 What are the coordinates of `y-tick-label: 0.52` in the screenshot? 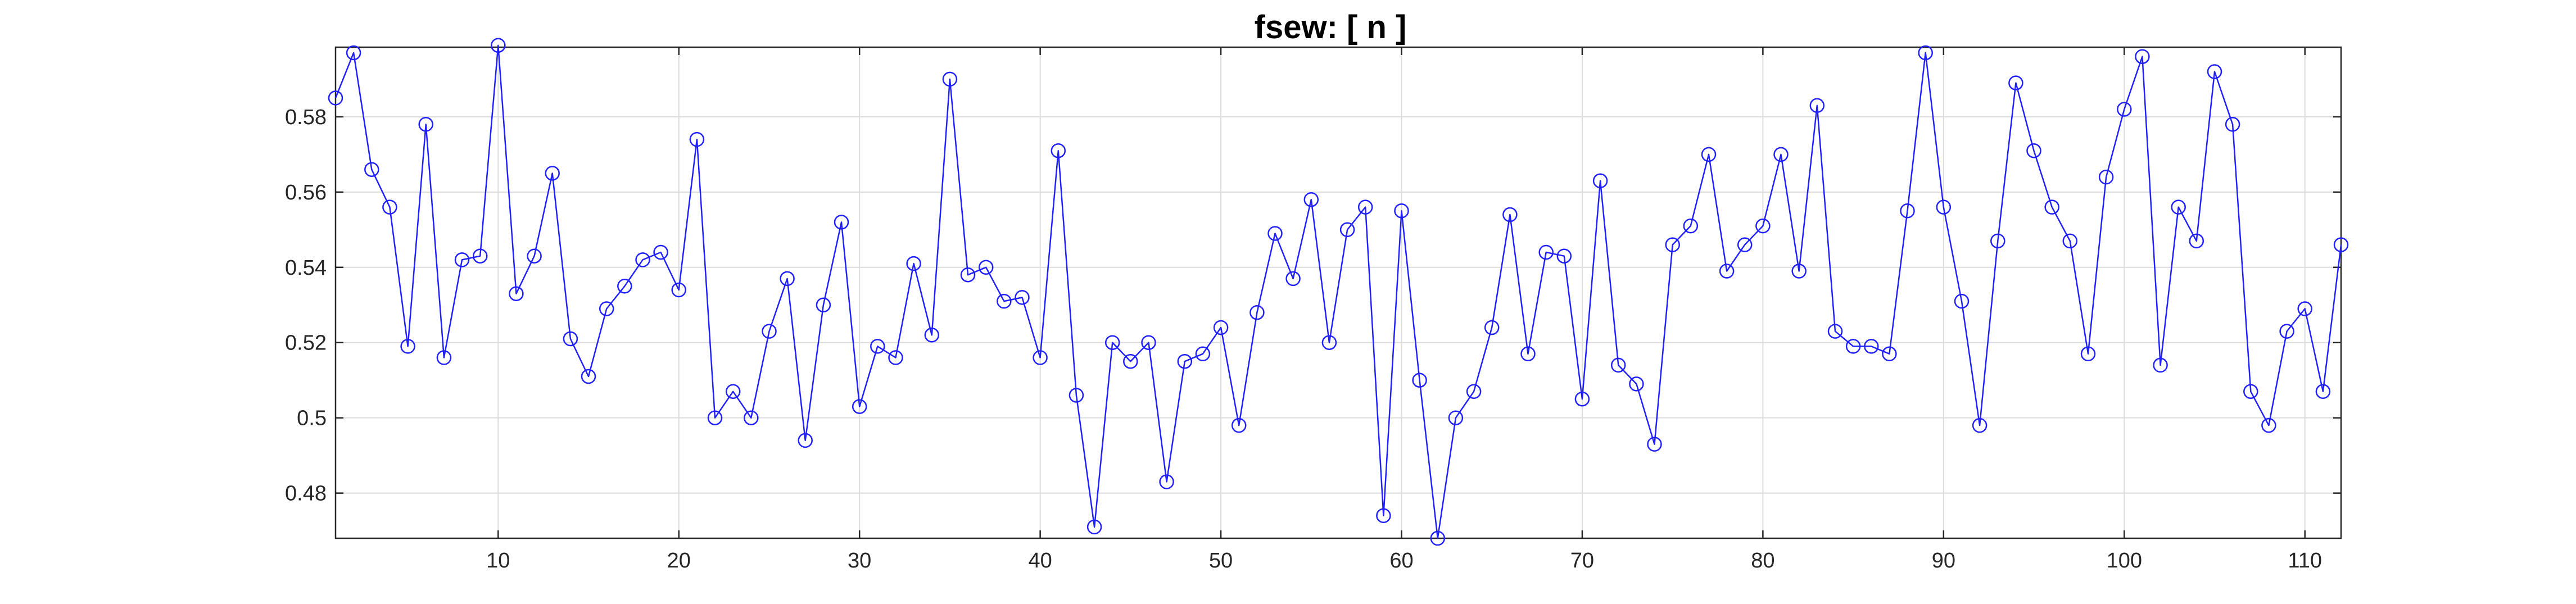 It's located at (306, 343).